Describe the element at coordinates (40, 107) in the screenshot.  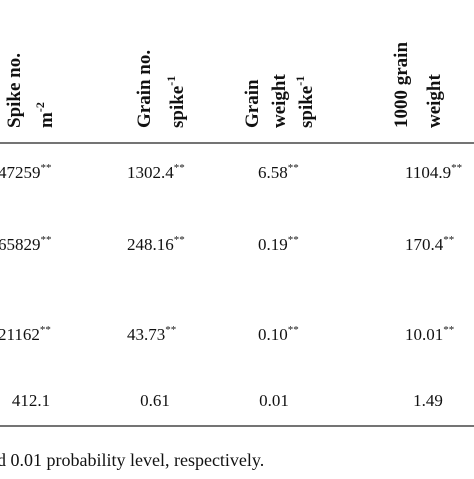
I see `header-sup: -2` at that location.